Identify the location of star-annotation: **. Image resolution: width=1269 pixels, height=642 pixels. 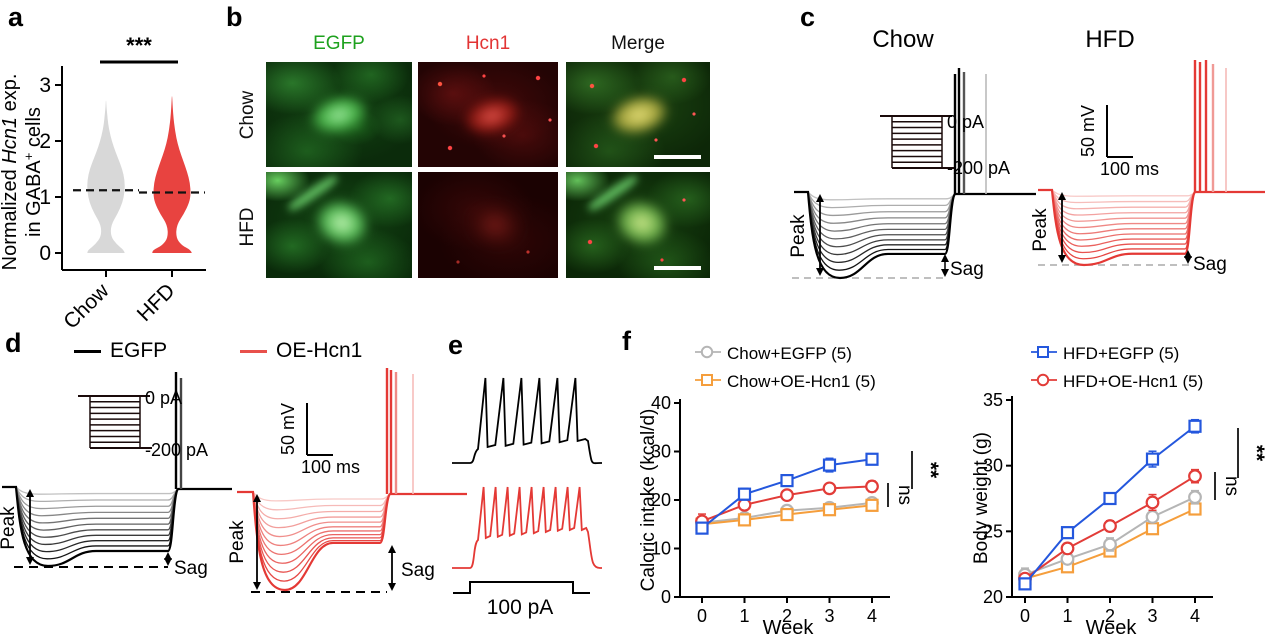
(1256, 453).